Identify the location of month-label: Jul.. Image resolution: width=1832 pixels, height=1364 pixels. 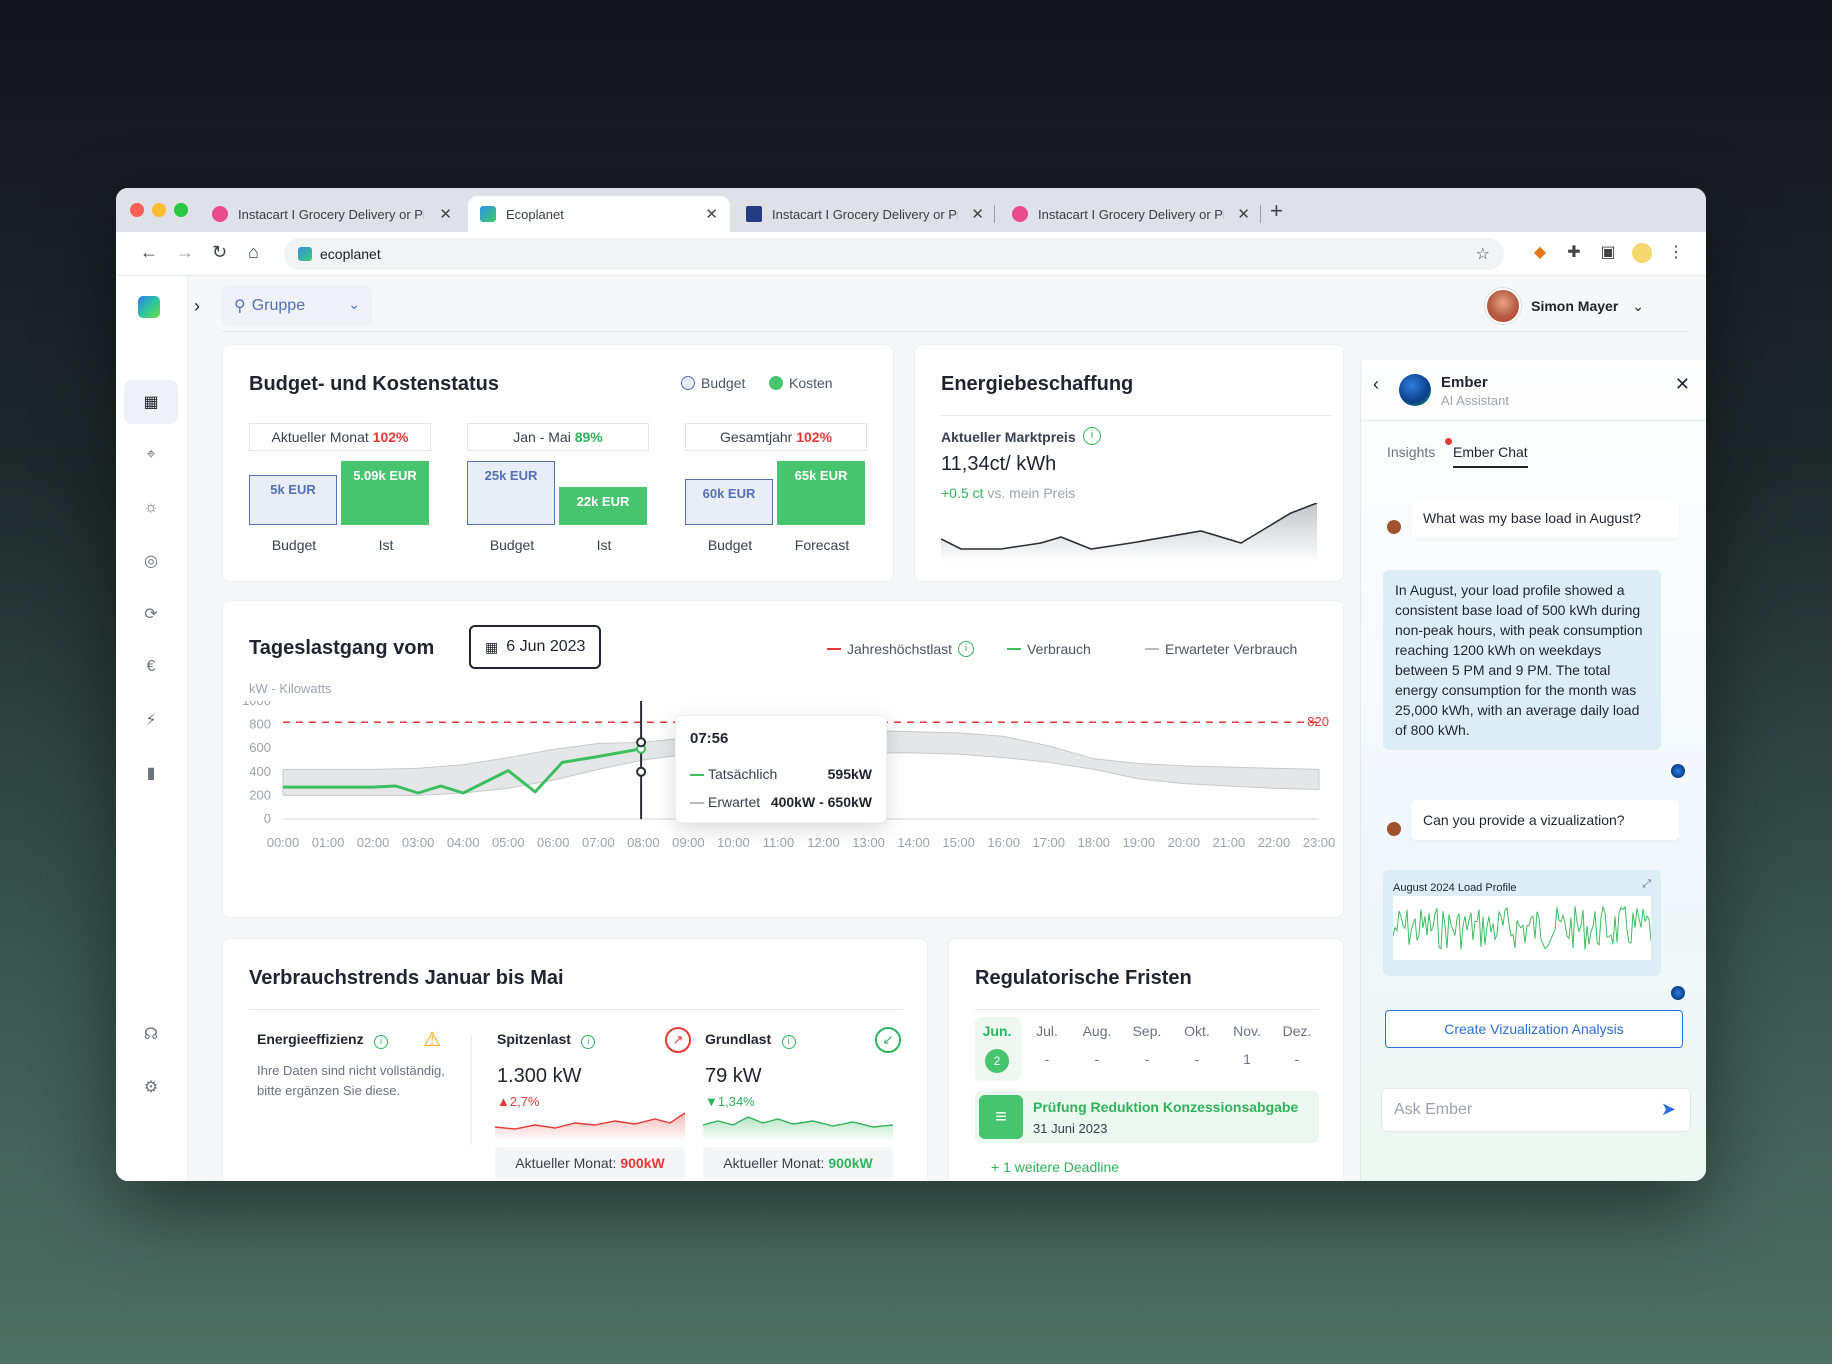
(1047, 1031).